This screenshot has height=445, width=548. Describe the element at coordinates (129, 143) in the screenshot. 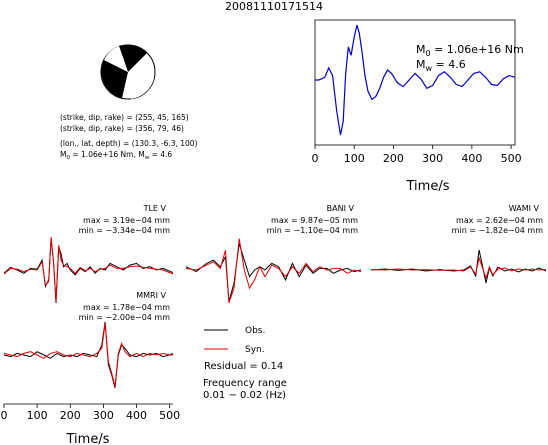

I see `location-text: (lon., lat, depth) = (130.3, -6.3, 100)` at that location.